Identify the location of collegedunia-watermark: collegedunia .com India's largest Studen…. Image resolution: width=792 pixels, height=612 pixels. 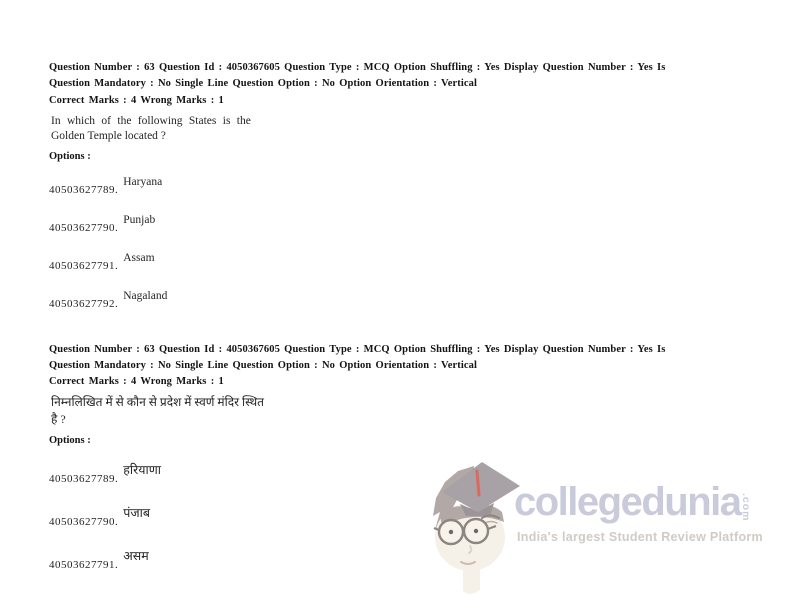
(597, 529).